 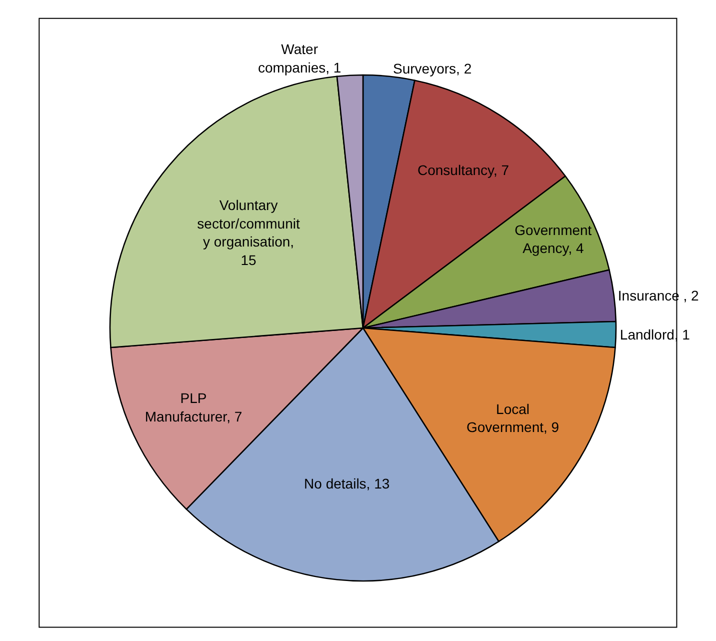 What do you see at coordinates (463, 170) in the screenshot?
I see `slice-label: Consultancy, 7` at bounding box center [463, 170].